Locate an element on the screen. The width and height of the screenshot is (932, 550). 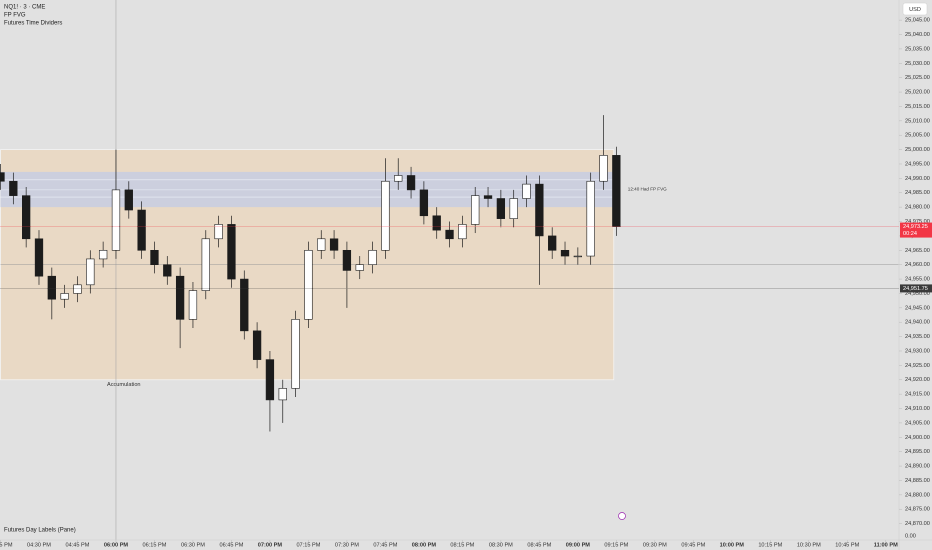
y-tick-label: 25,040.00 is located at coordinates (917, 35).